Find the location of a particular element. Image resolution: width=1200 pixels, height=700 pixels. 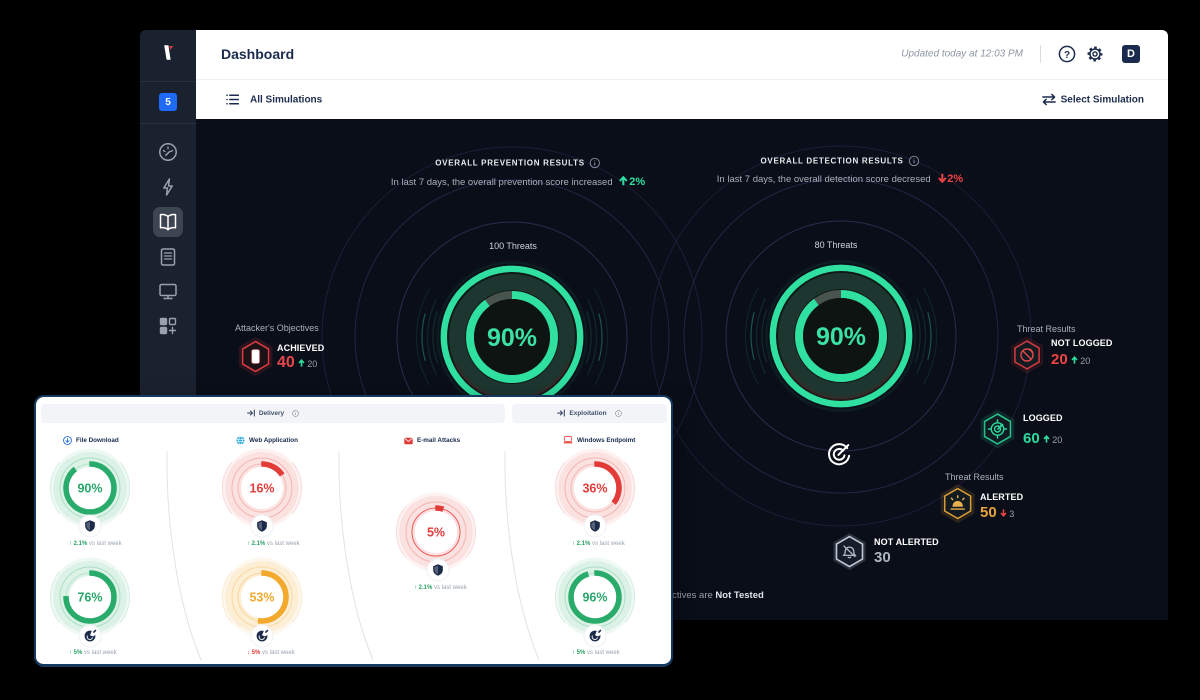

svg-text: 53% is located at coordinates (261, 598).